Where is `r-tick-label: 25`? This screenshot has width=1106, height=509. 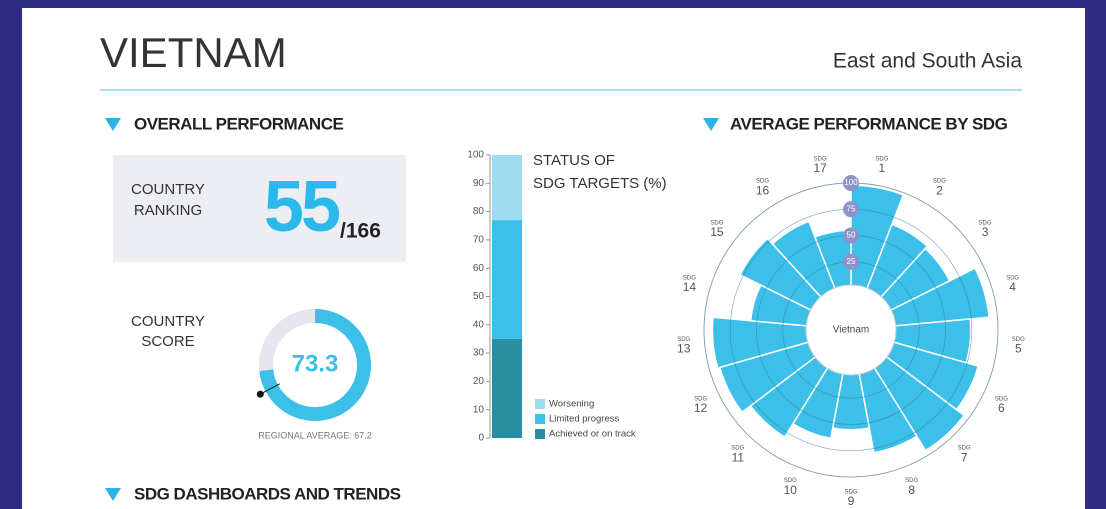 r-tick-label: 25 is located at coordinates (851, 261).